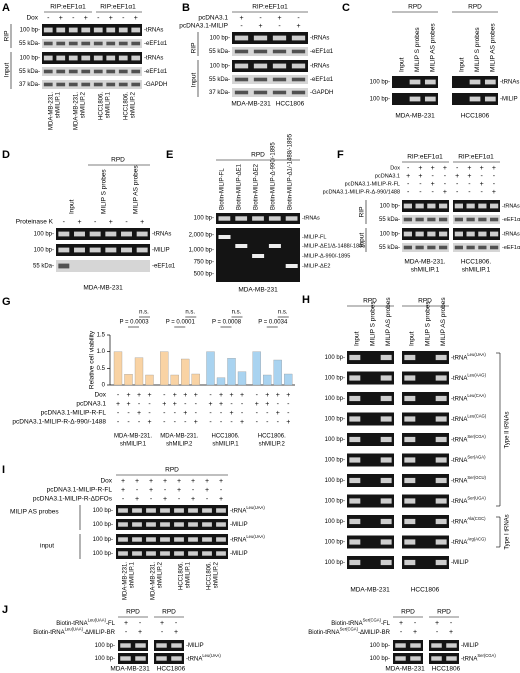 The width and height of the screenshot is (520, 673). What do you see at coordinates (6, 8) in the screenshot?
I see `panel-letter: A` at bounding box center [6, 8].